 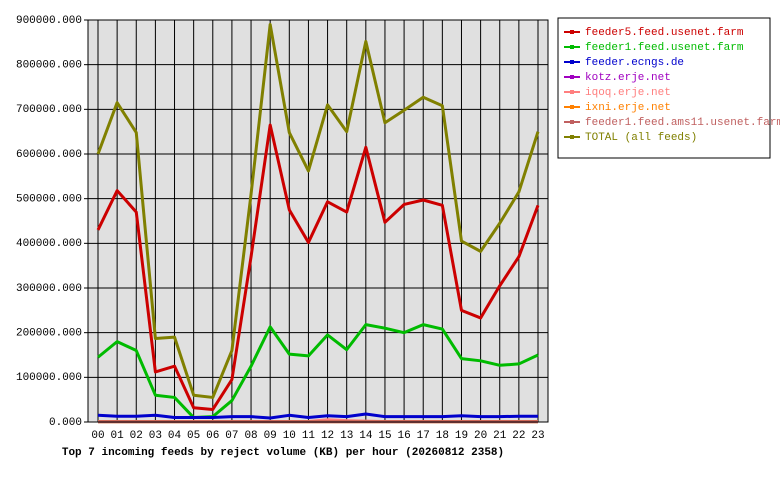 I want to click on x-tick-label: 21, so click(x=500, y=436).